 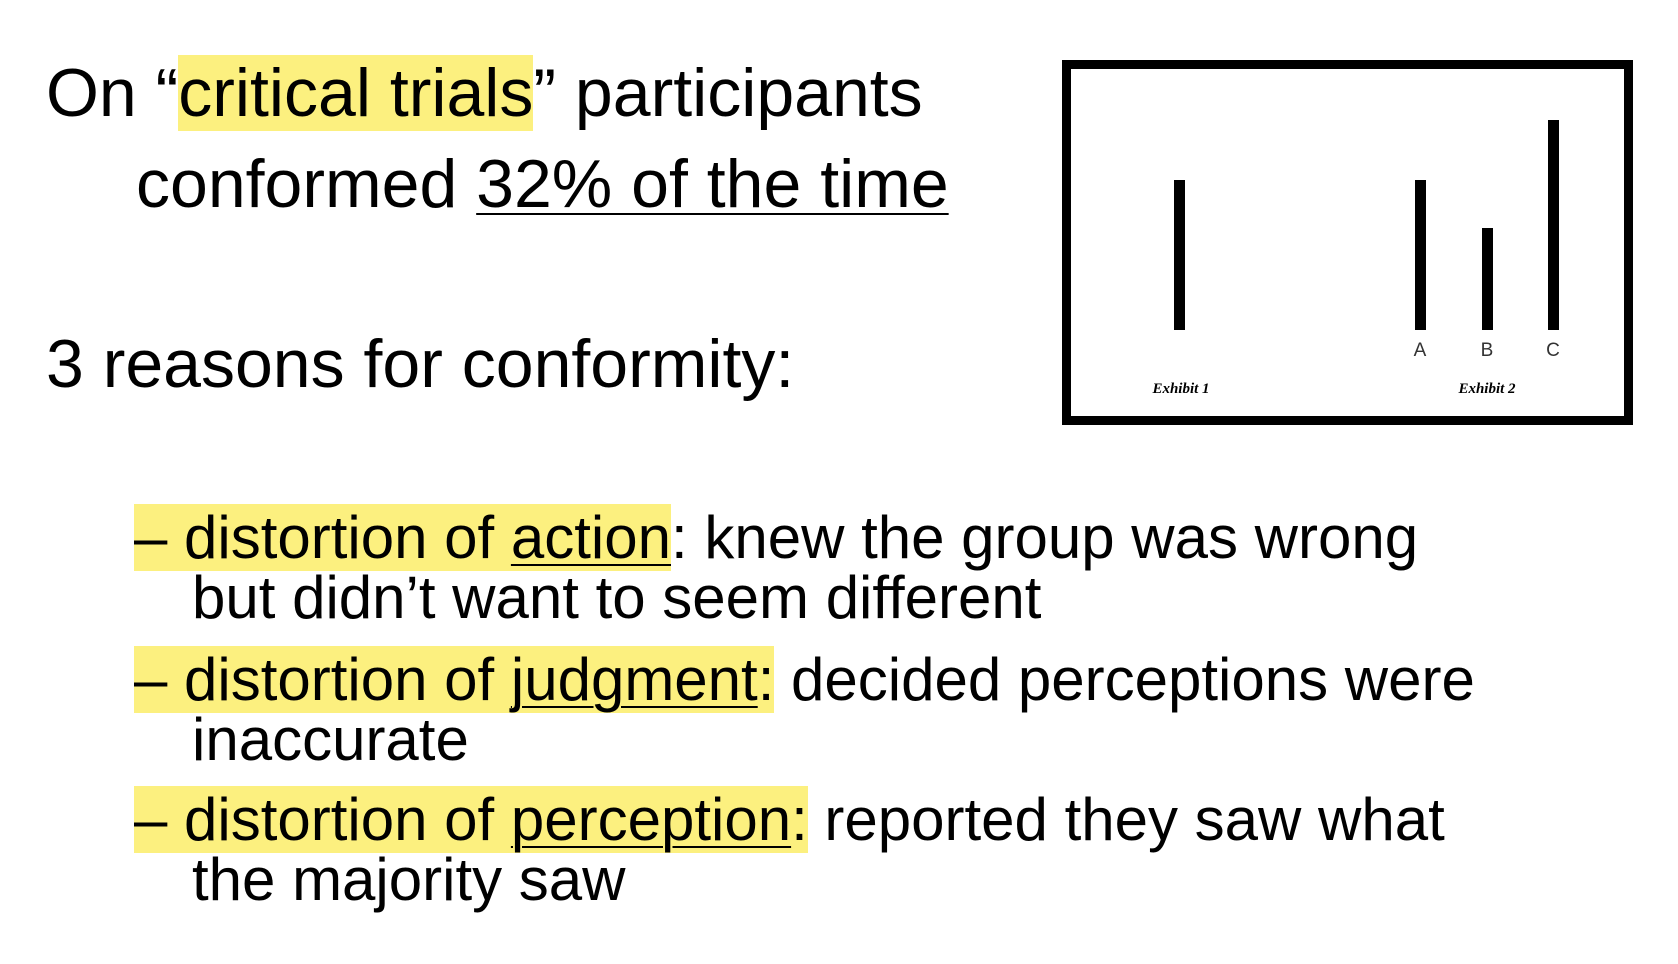 I want to click on line-comparison-diagram: A B C Exhibit 1 Exhibit 2, so click(x=1355, y=258).